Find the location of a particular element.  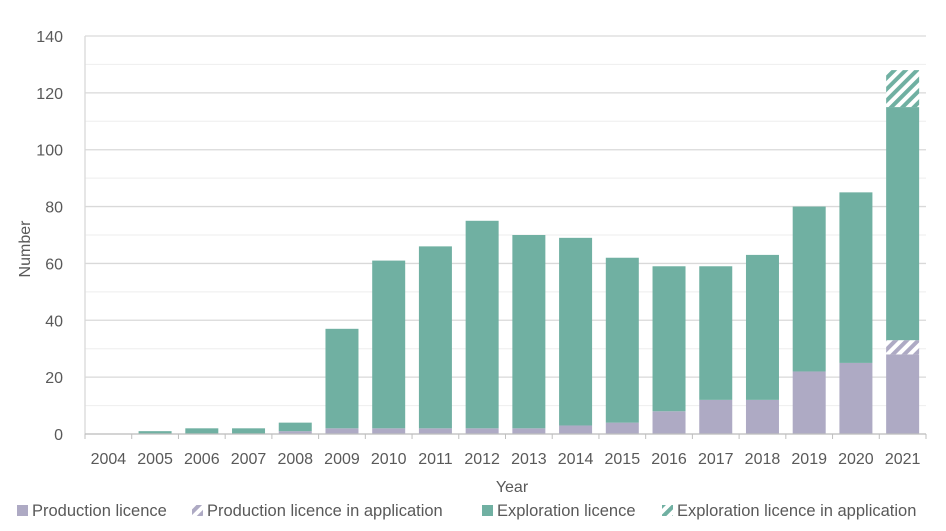

x-tick-label: 2004 is located at coordinates (109, 459).